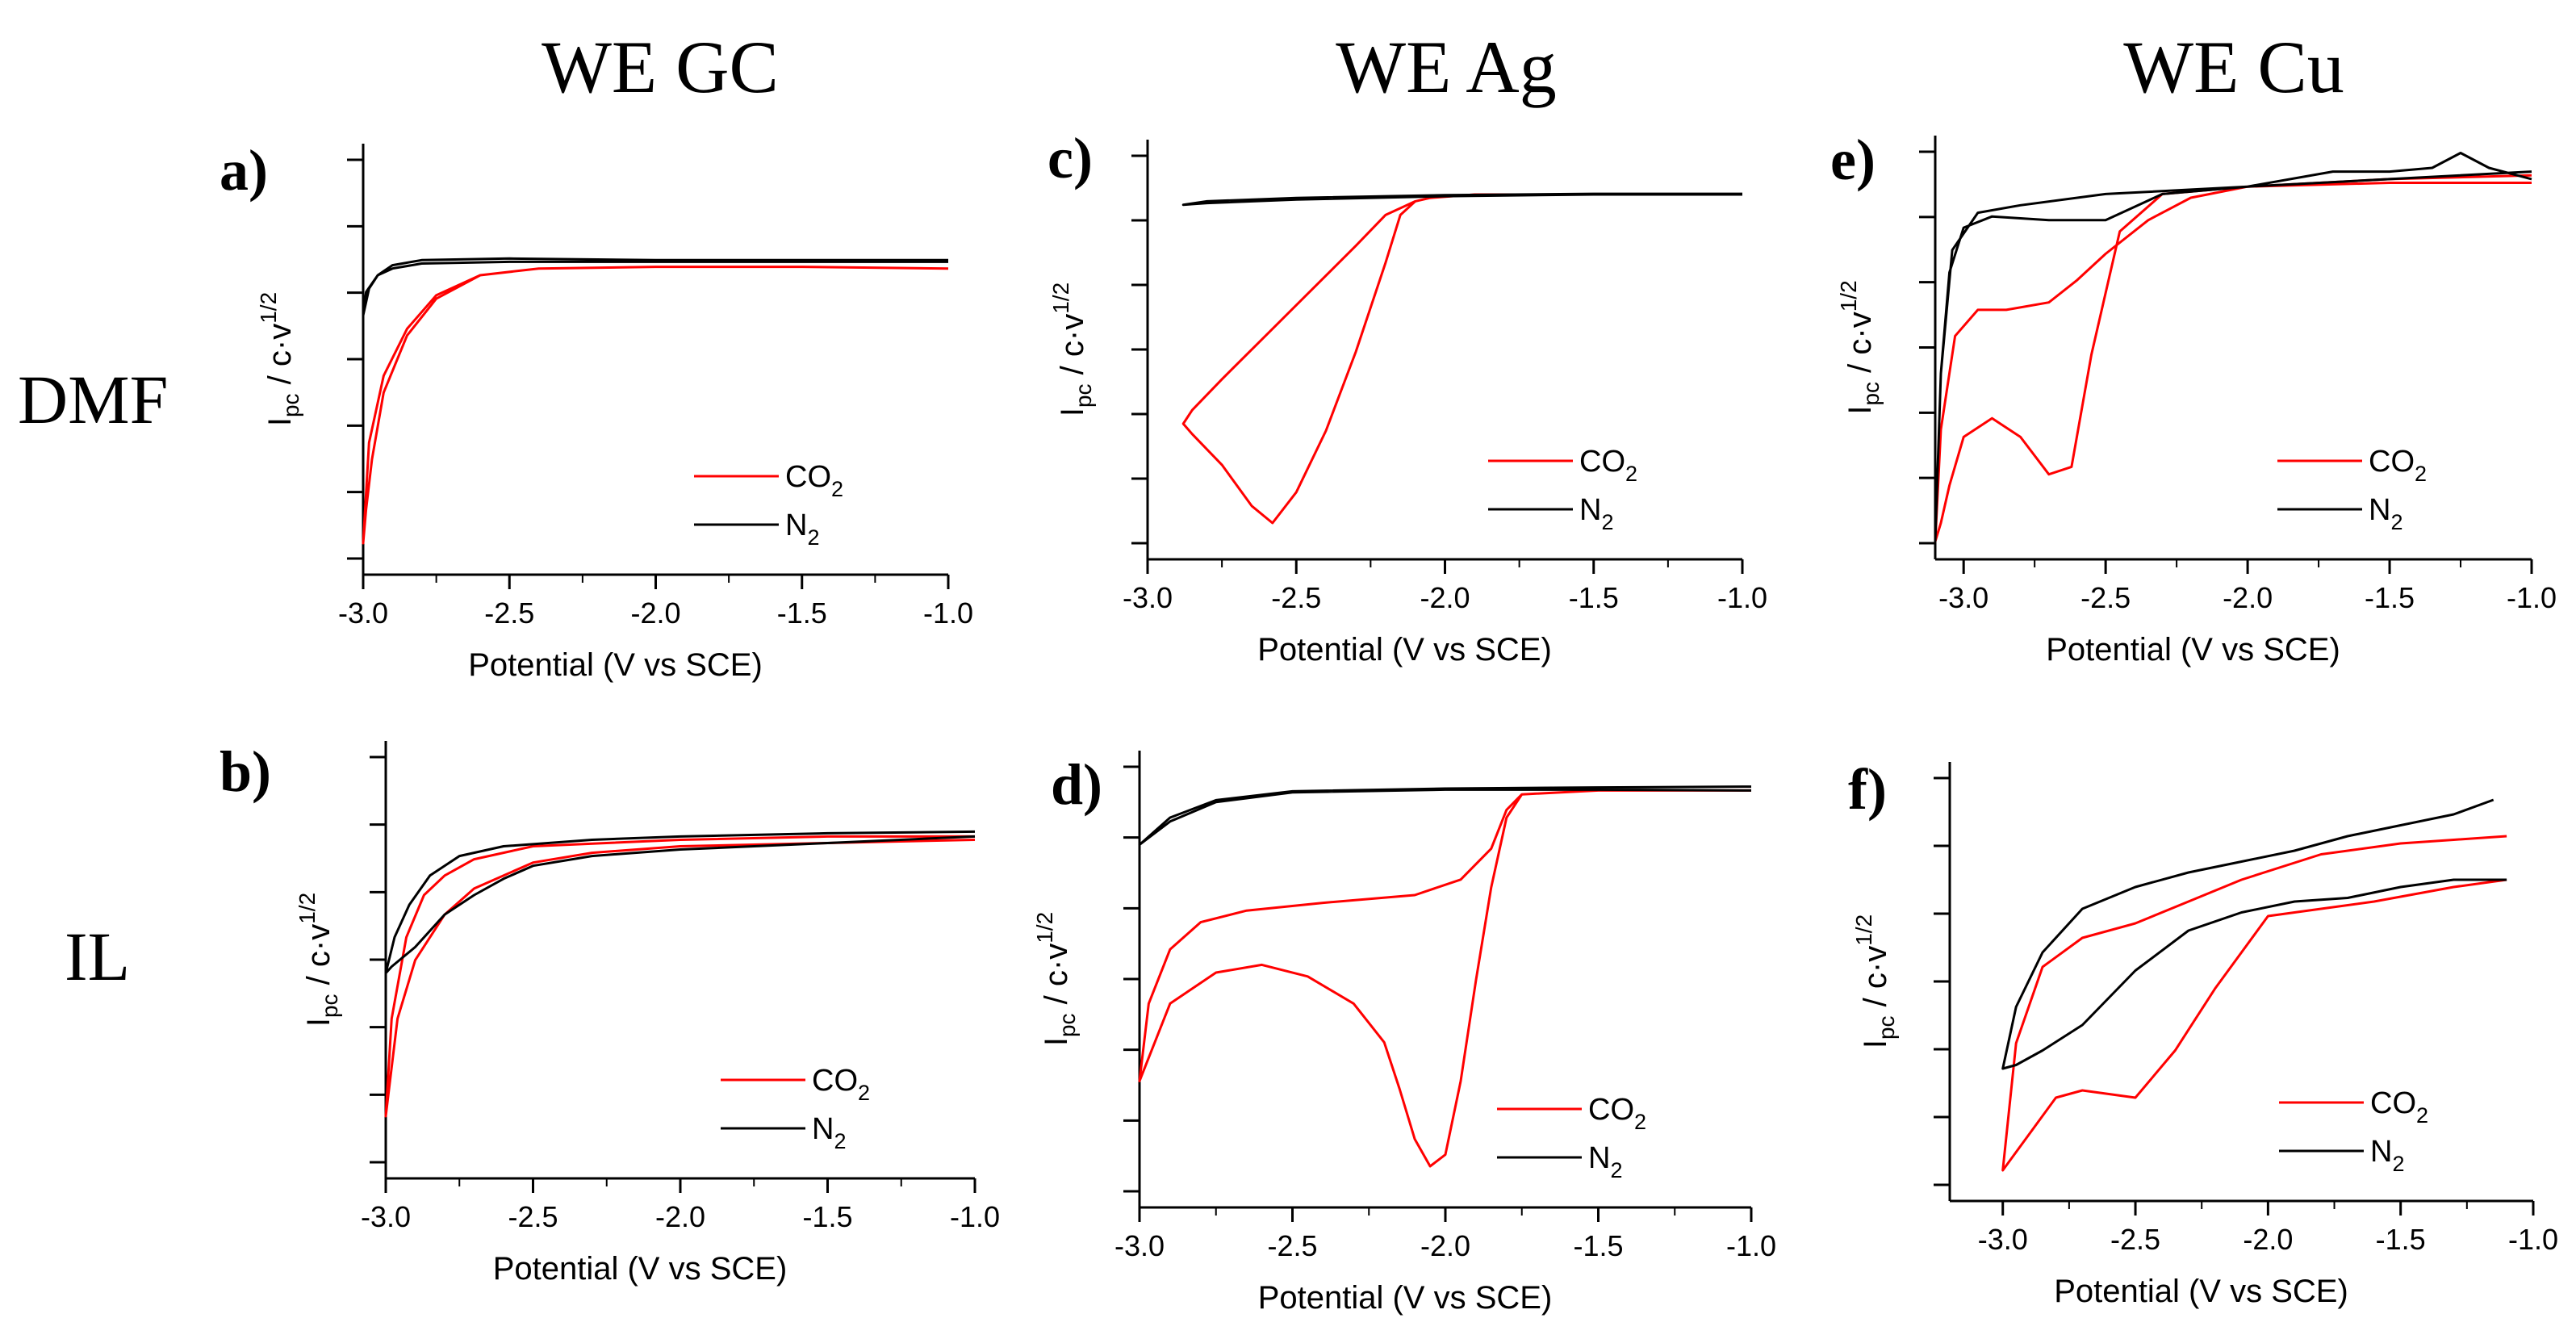 This screenshot has width=2576, height=1339. Describe the element at coordinates (1853, 160) in the screenshot. I see `panel-letter: e)` at that location.